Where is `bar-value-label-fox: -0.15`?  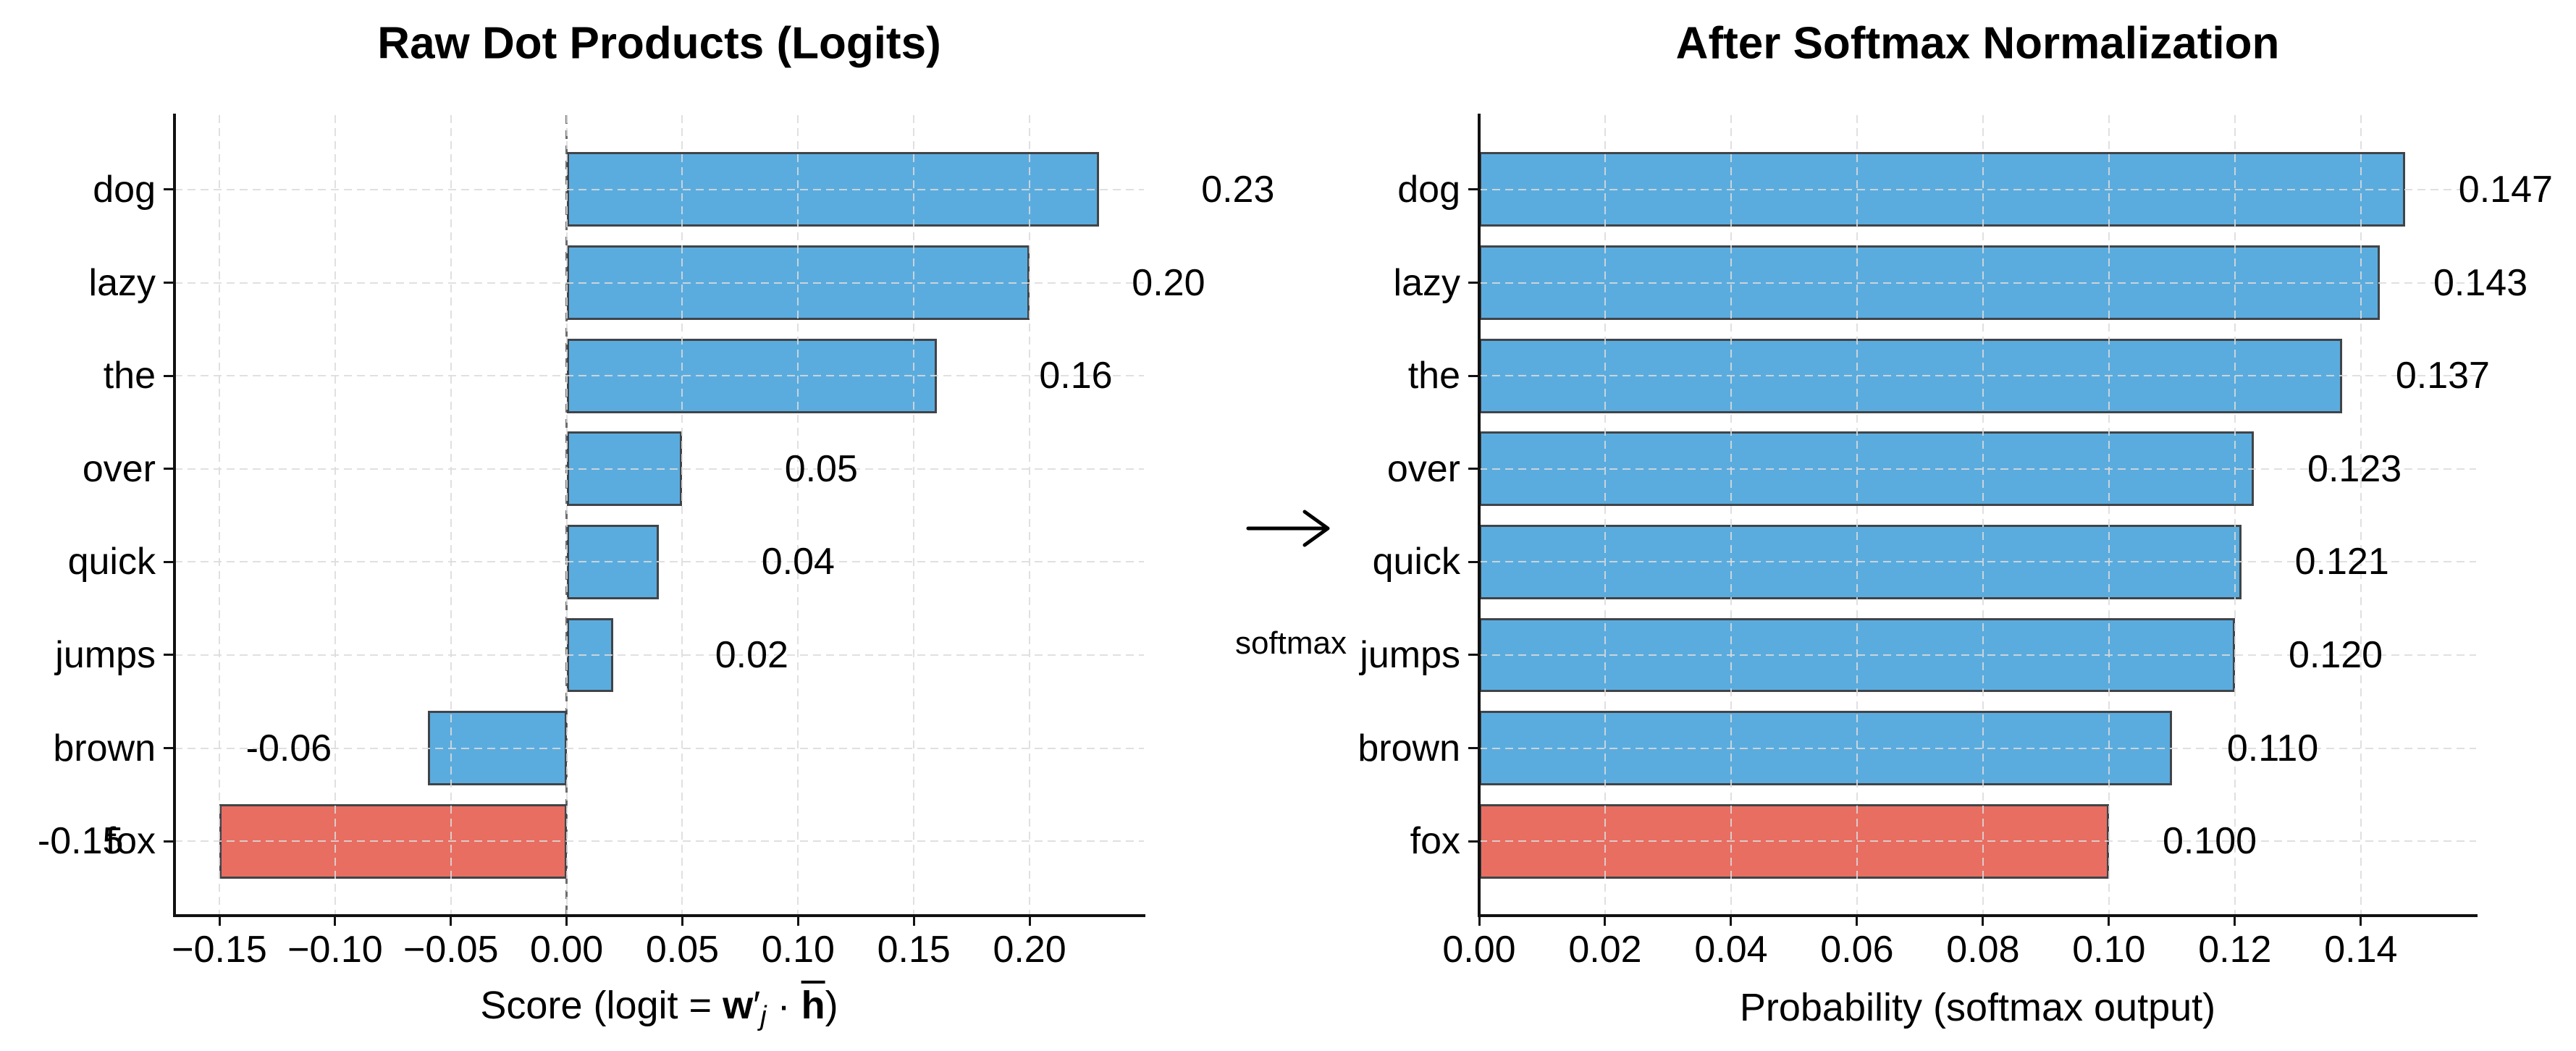 bar-value-label-fox: -0.15 is located at coordinates (80, 841).